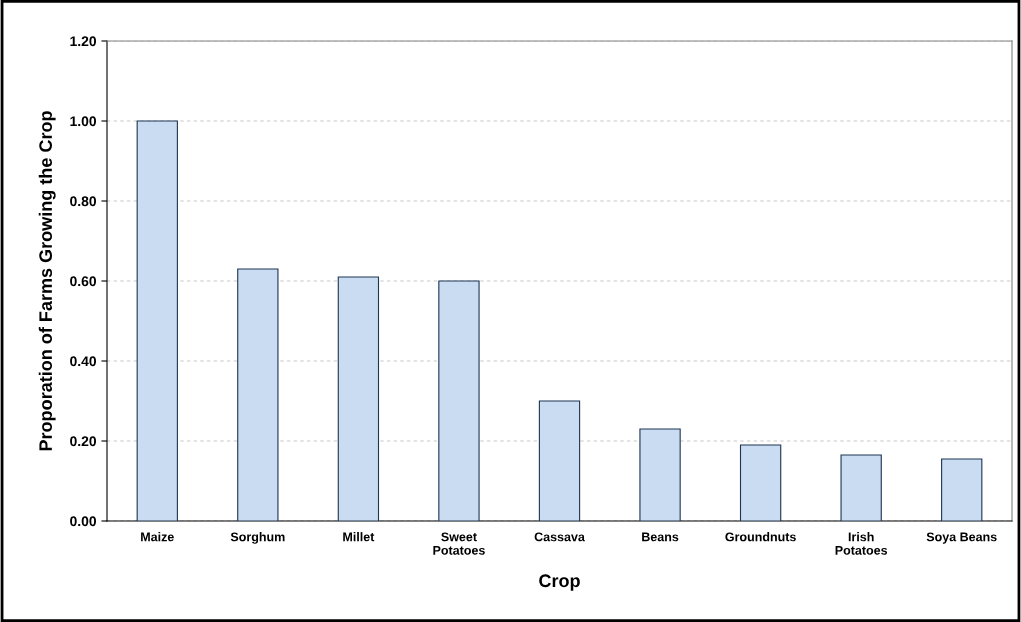 The width and height of the screenshot is (1021, 622). I want to click on x-tick-label: Millet, so click(359, 537).